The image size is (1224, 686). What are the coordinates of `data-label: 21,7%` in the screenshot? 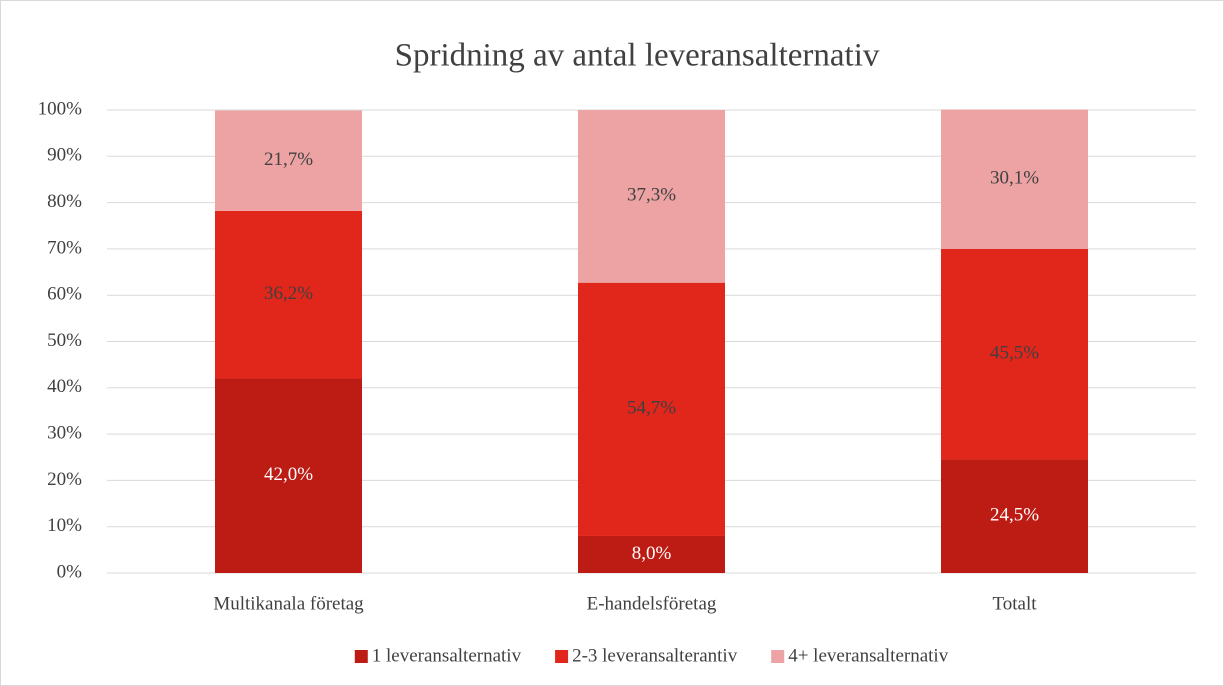 It's located at (288, 159).